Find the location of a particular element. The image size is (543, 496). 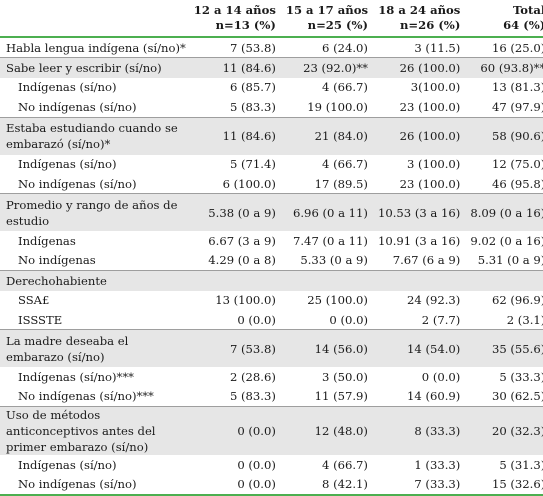

header-age-12-14: 12 a 14 años n=13 (%) is located at coordinates (235, 19).